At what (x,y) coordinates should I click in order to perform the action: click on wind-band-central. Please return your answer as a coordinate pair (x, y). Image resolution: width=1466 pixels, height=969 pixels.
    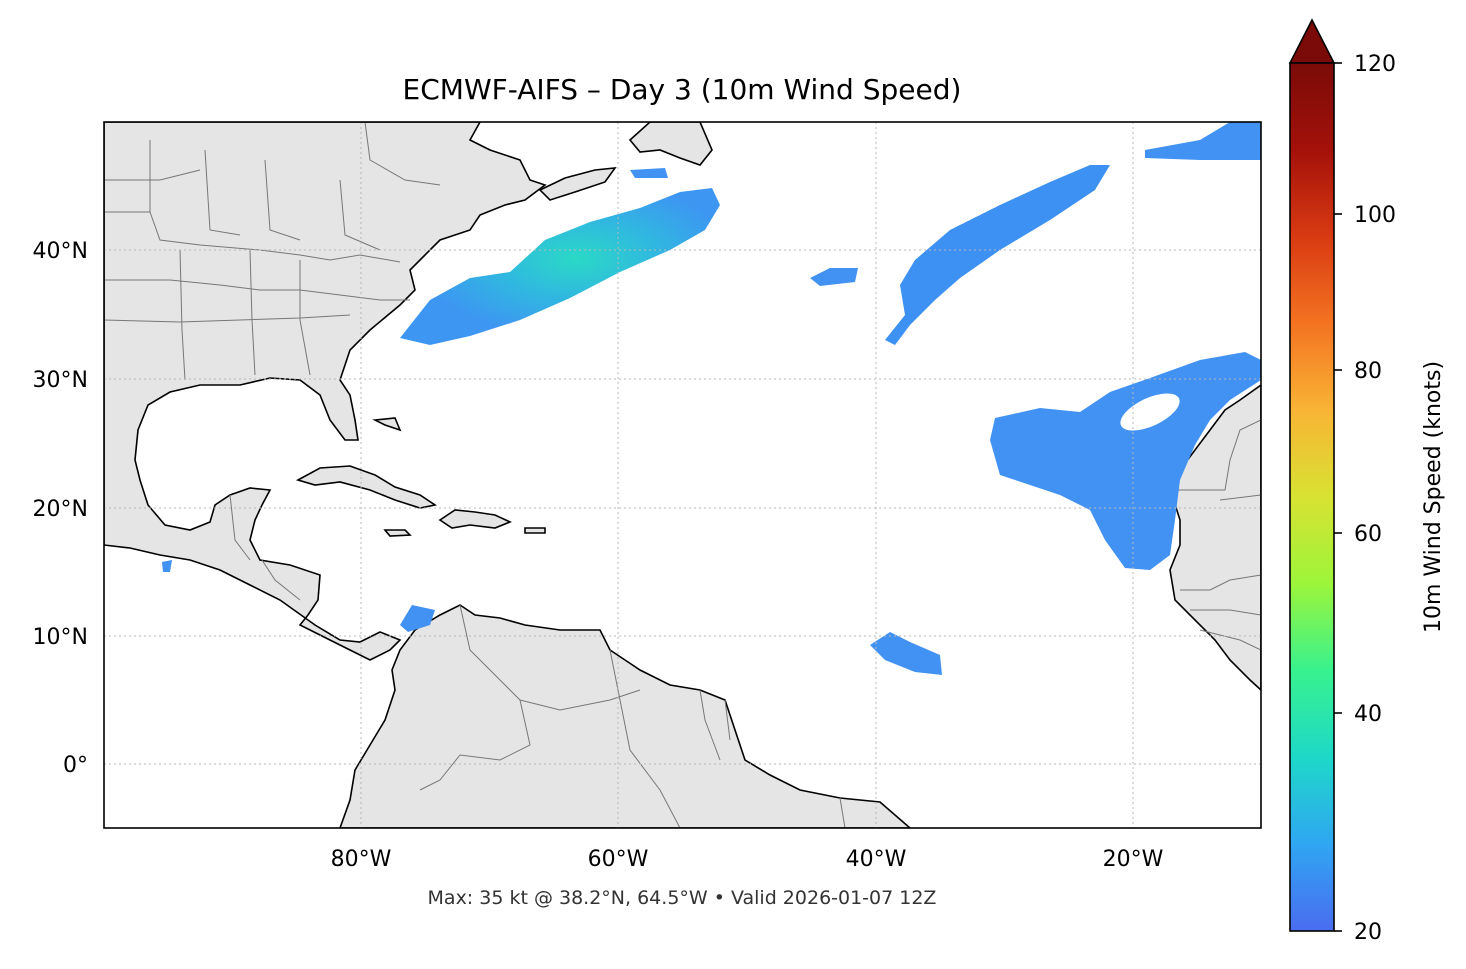
    Looking at the image, I should click on (997, 255).